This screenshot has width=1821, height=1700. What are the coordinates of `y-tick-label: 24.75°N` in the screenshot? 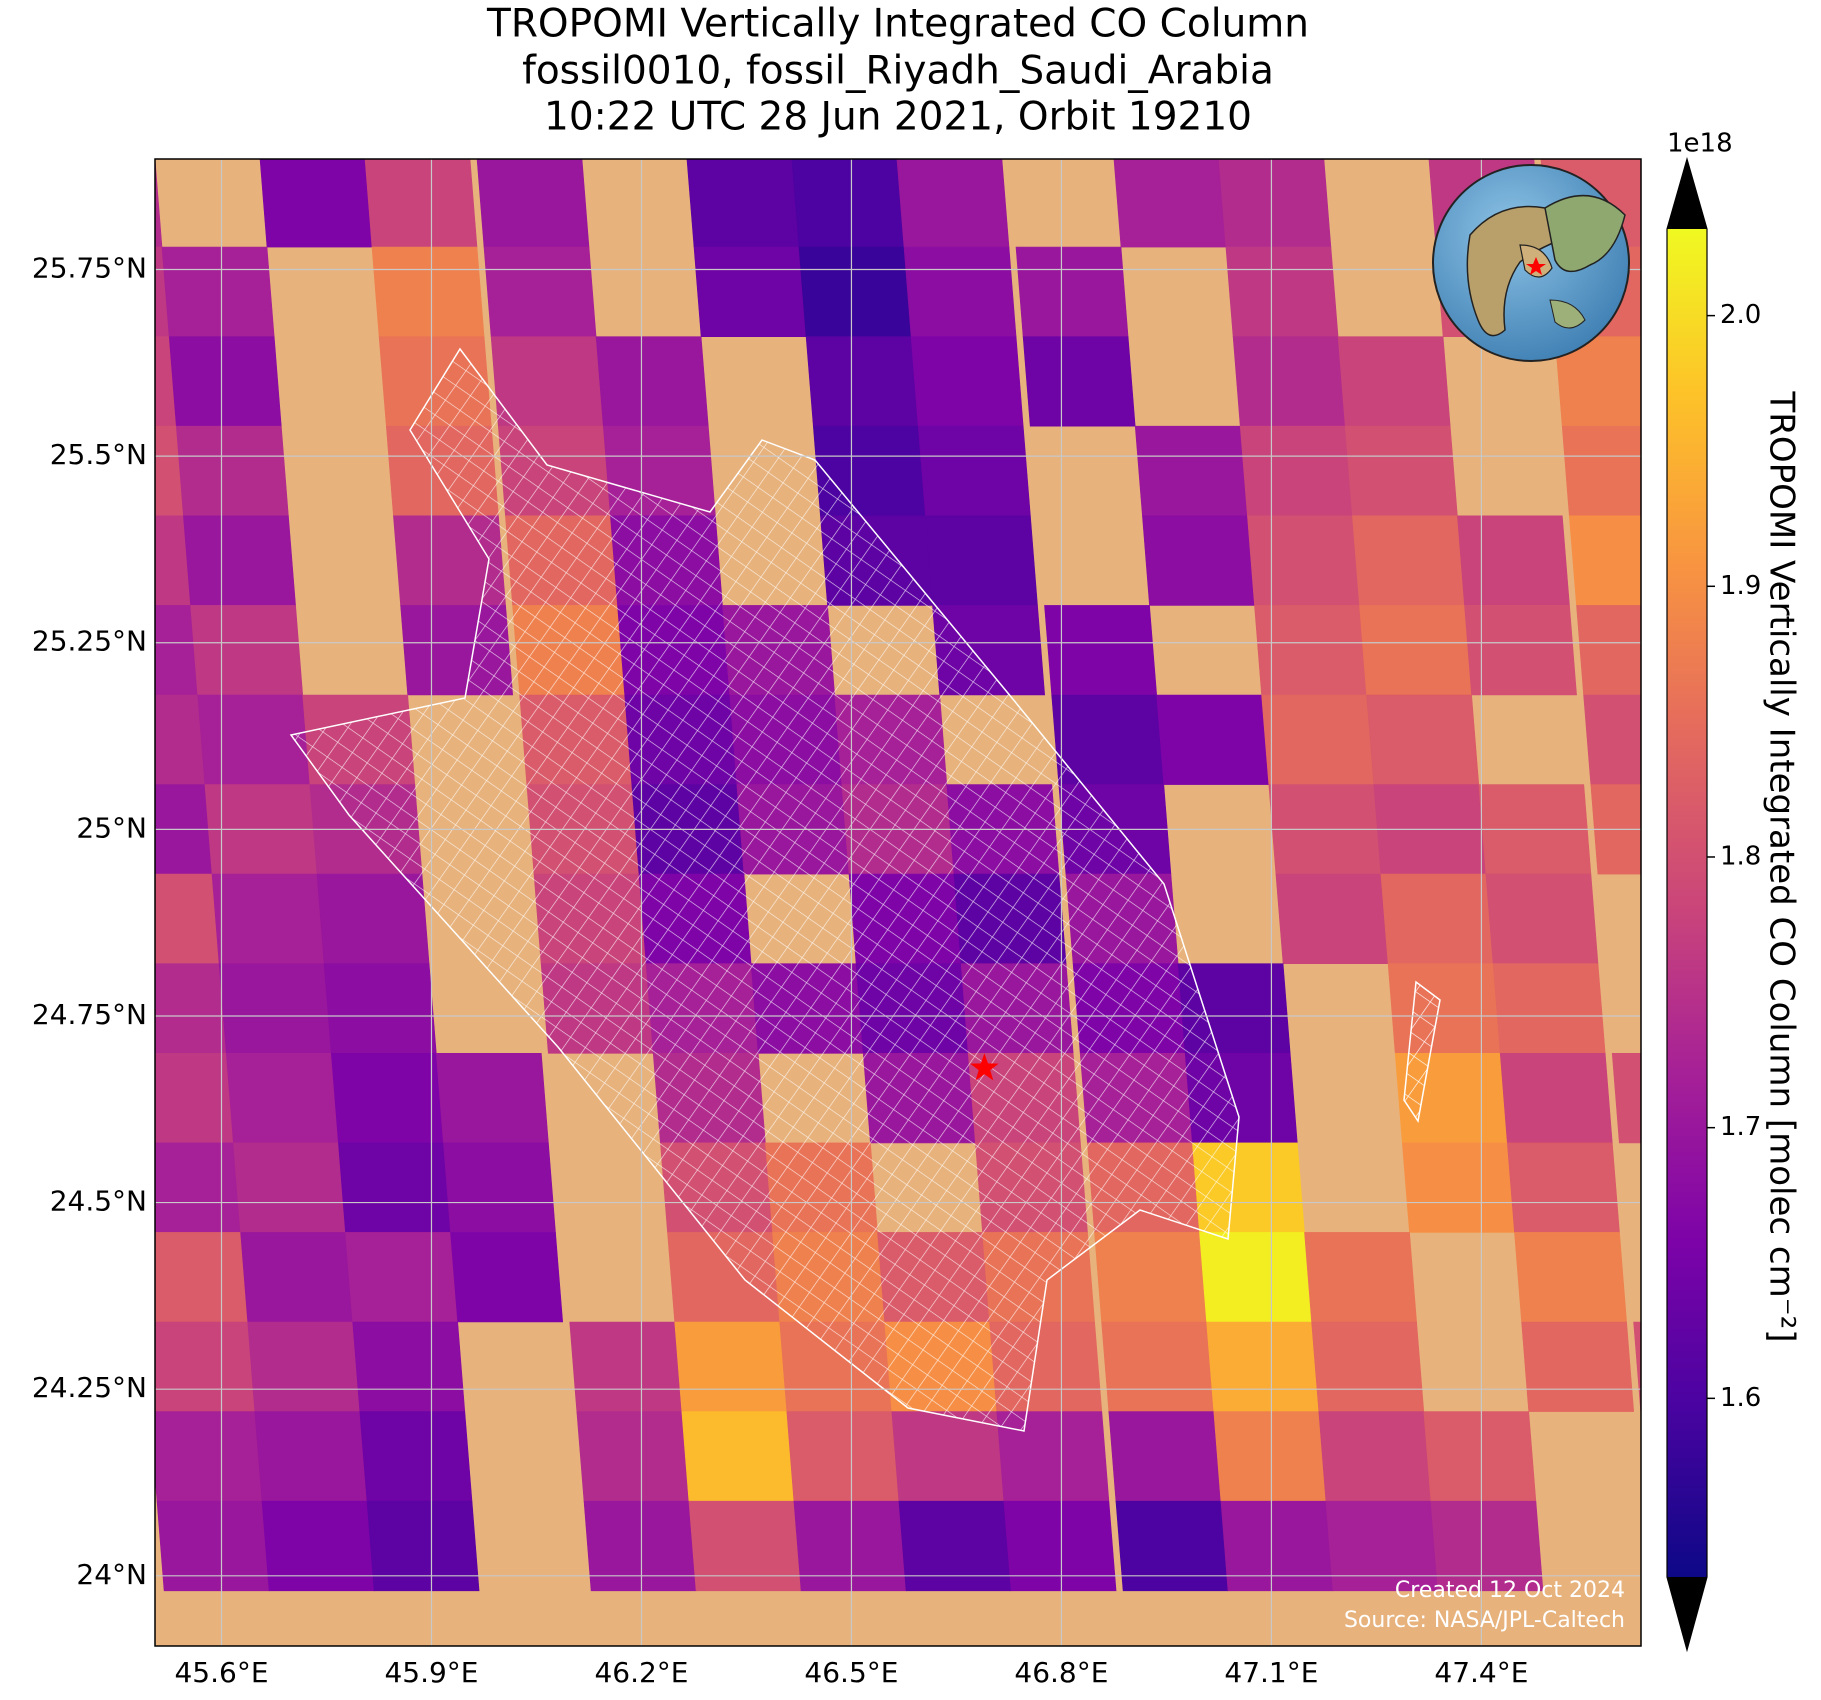 It's located at (89, 1014).